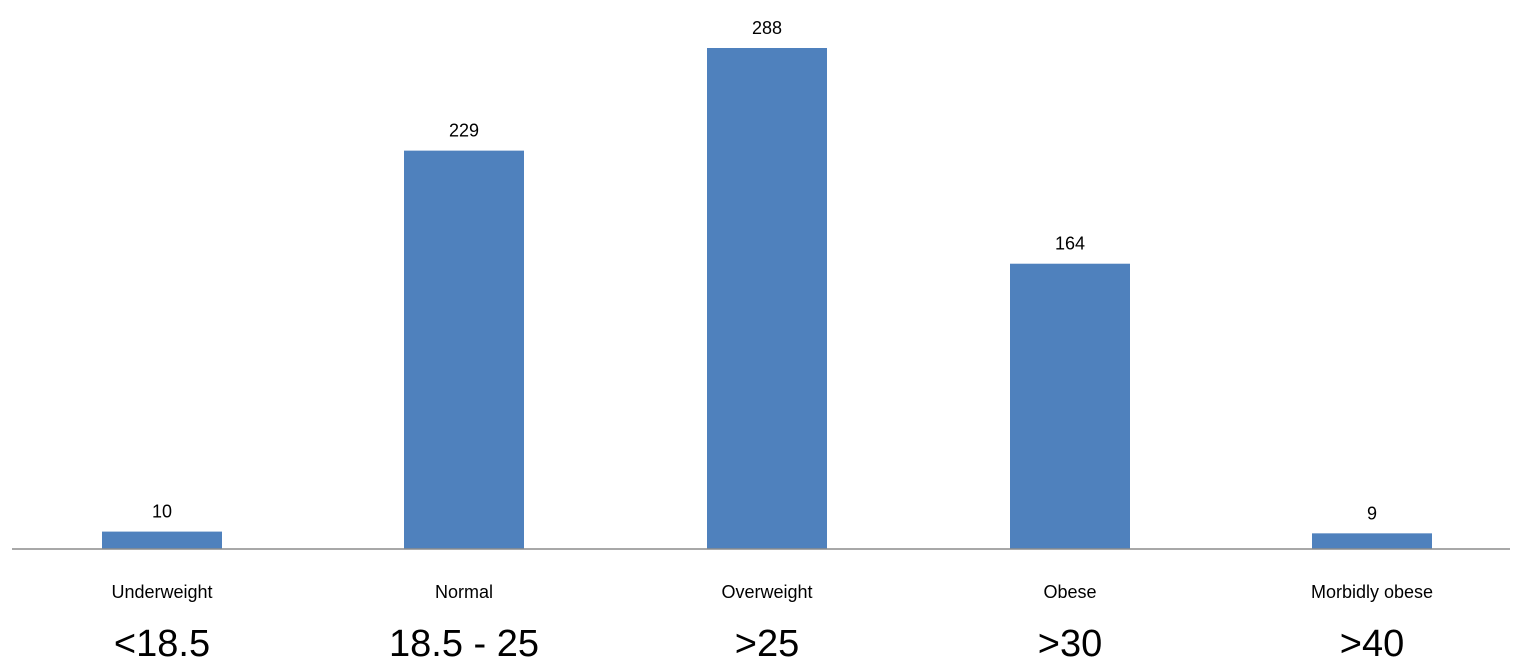 This screenshot has width=1518, height=665. What do you see at coordinates (1372, 513) in the screenshot?
I see `value-label-4: 9` at bounding box center [1372, 513].